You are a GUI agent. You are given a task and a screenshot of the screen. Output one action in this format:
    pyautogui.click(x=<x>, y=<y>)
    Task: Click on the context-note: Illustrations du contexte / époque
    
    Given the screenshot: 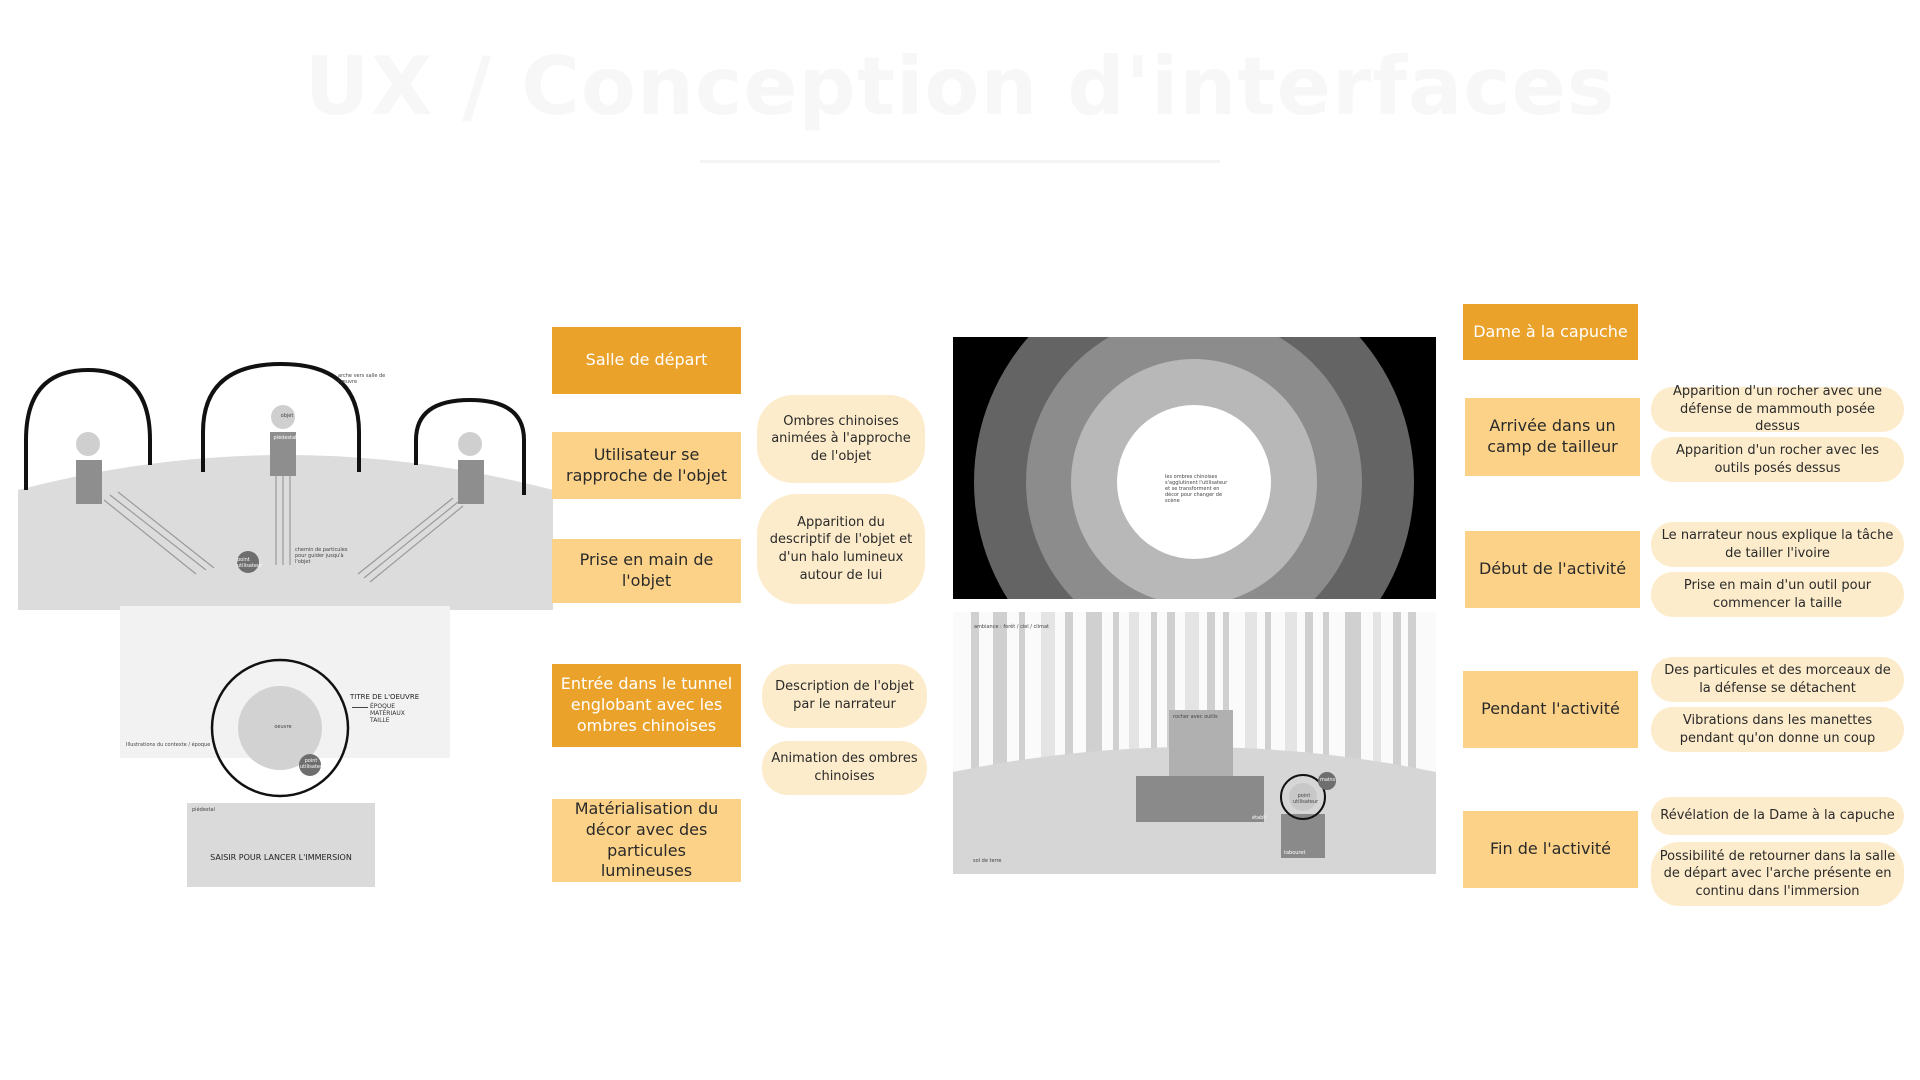 What is the action you would take?
    pyautogui.click(x=168, y=745)
    